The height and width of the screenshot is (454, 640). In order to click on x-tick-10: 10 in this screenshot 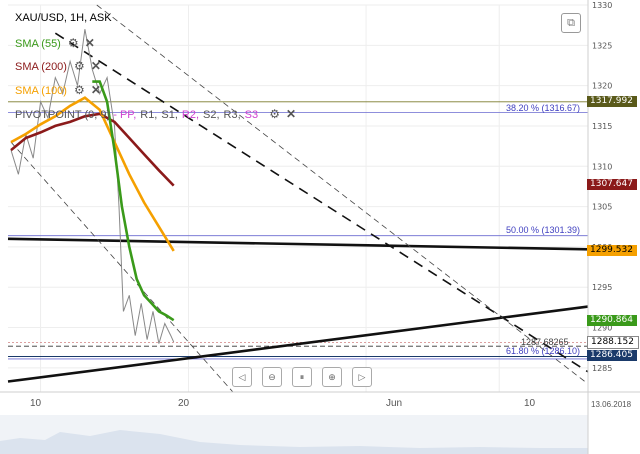, I will do `click(36, 403)`.